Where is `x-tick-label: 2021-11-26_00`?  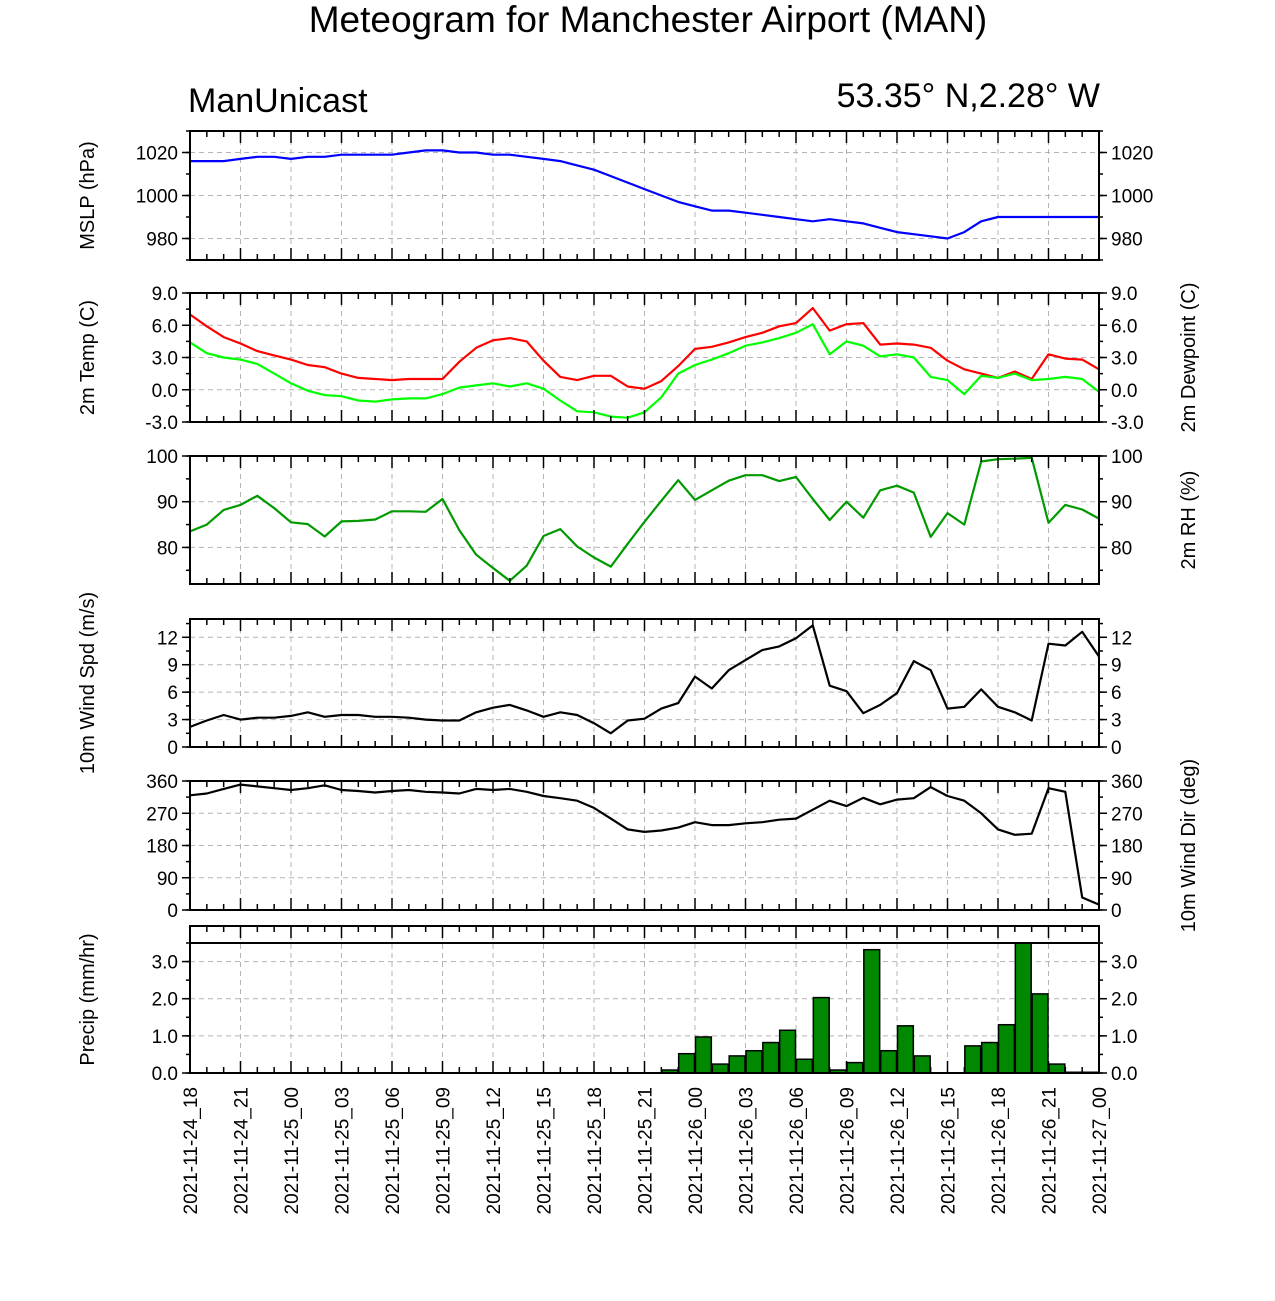
x-tick-label: 2021-11-26_00 is located at coordinates (696, 1150).